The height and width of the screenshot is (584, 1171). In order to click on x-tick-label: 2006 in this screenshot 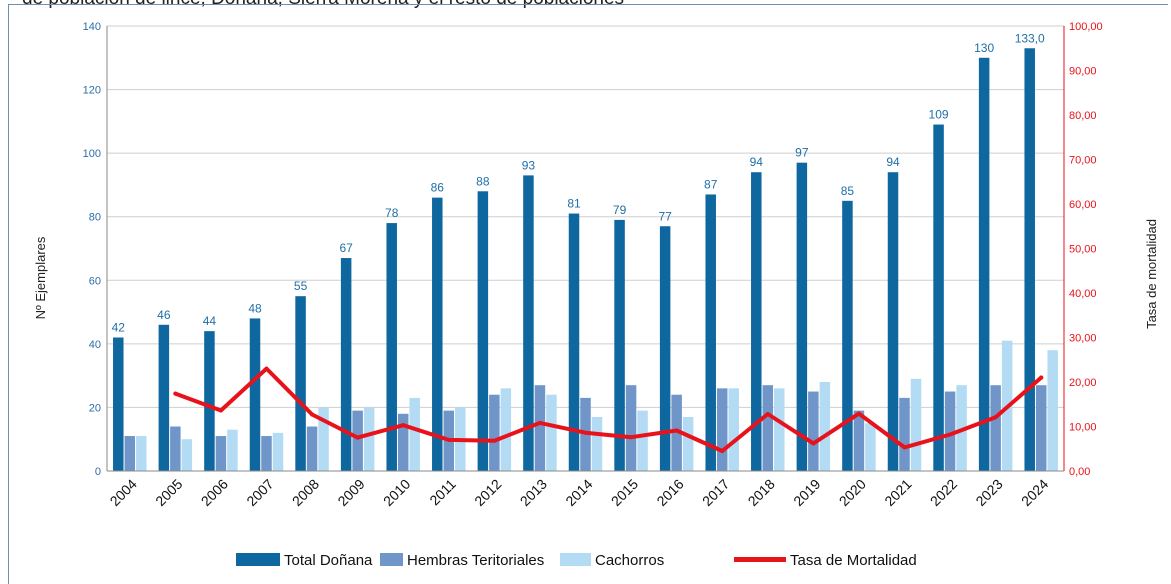, I will do `click(214, 492)`.